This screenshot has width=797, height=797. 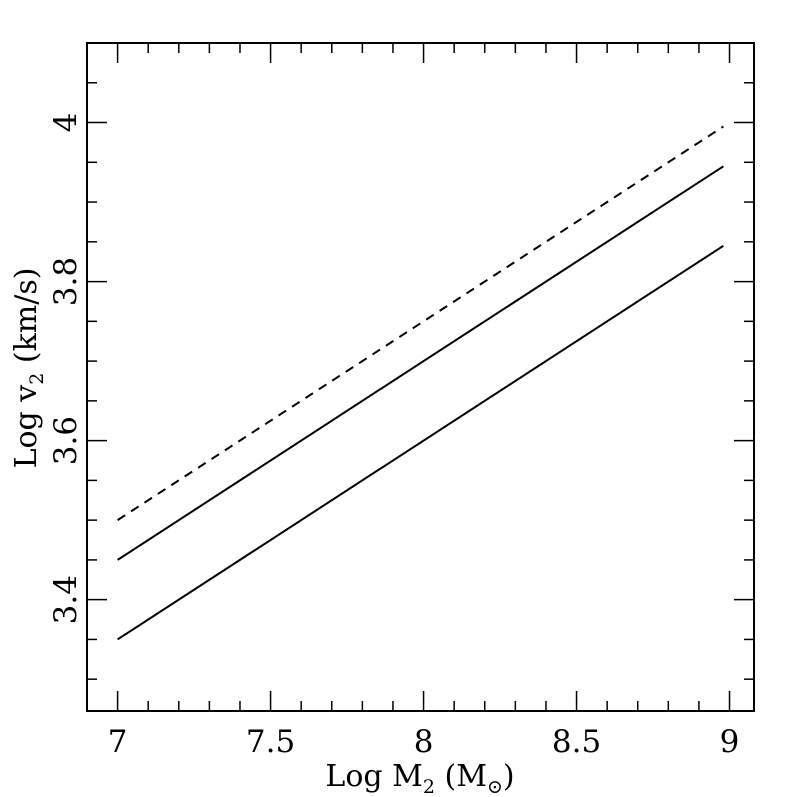 What do you see at coordinates (576, 742) in the screenshot?
I see `x-tick-label: 8.5` at bounding box center [576, 742].